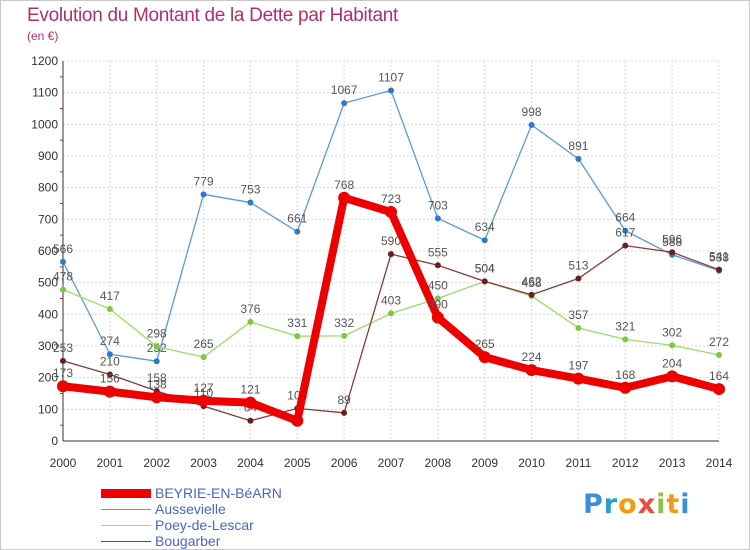 This screenshot has width=750, height=550. I want to click on data-label: 541, so click(719, 257).